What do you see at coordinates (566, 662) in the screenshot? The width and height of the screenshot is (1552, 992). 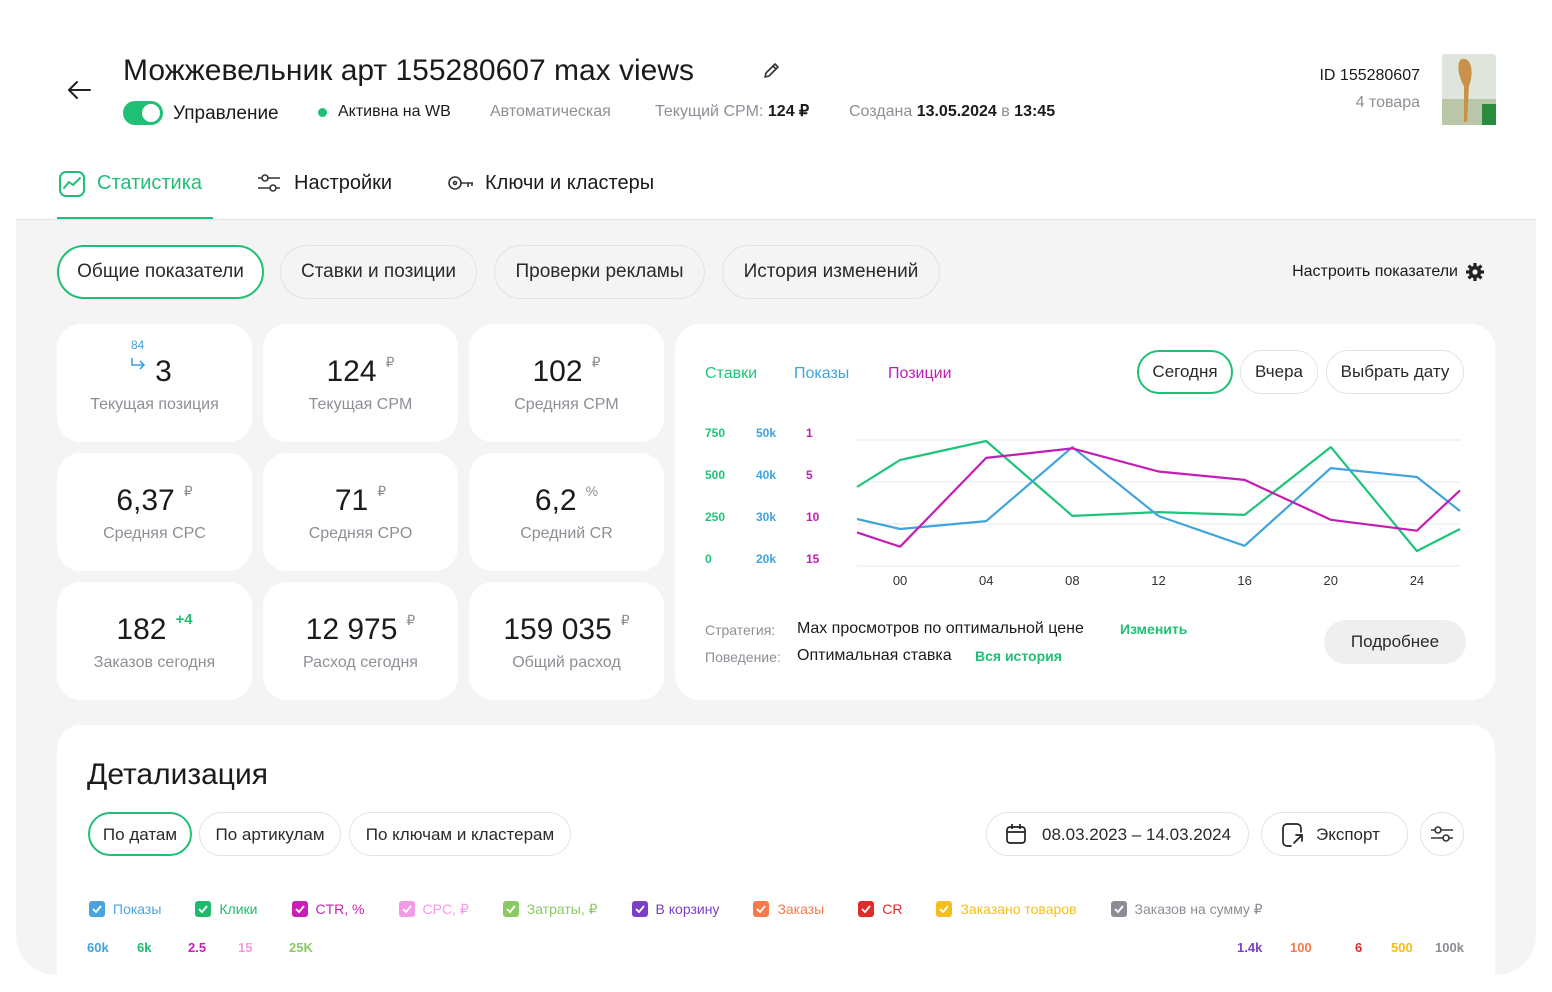 I see `metric-label: Общий расход` at bounding box center [566, 662].